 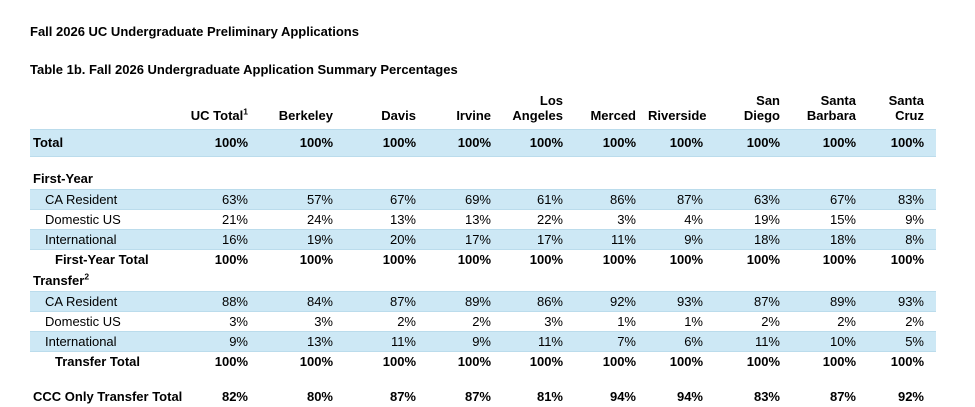 I want to click on value-cell: 92%, so click(x=910, y=397).